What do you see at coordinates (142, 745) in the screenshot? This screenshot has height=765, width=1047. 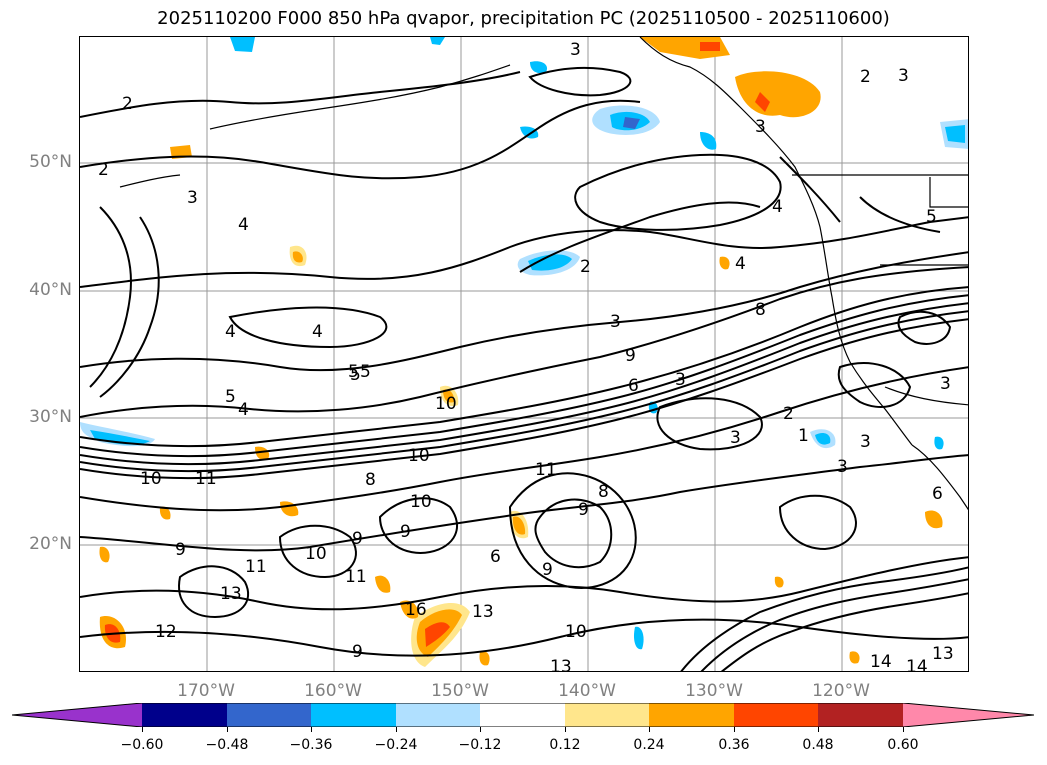 I see `colorbar-tick: −0.60` at bounding box center [142, 745].